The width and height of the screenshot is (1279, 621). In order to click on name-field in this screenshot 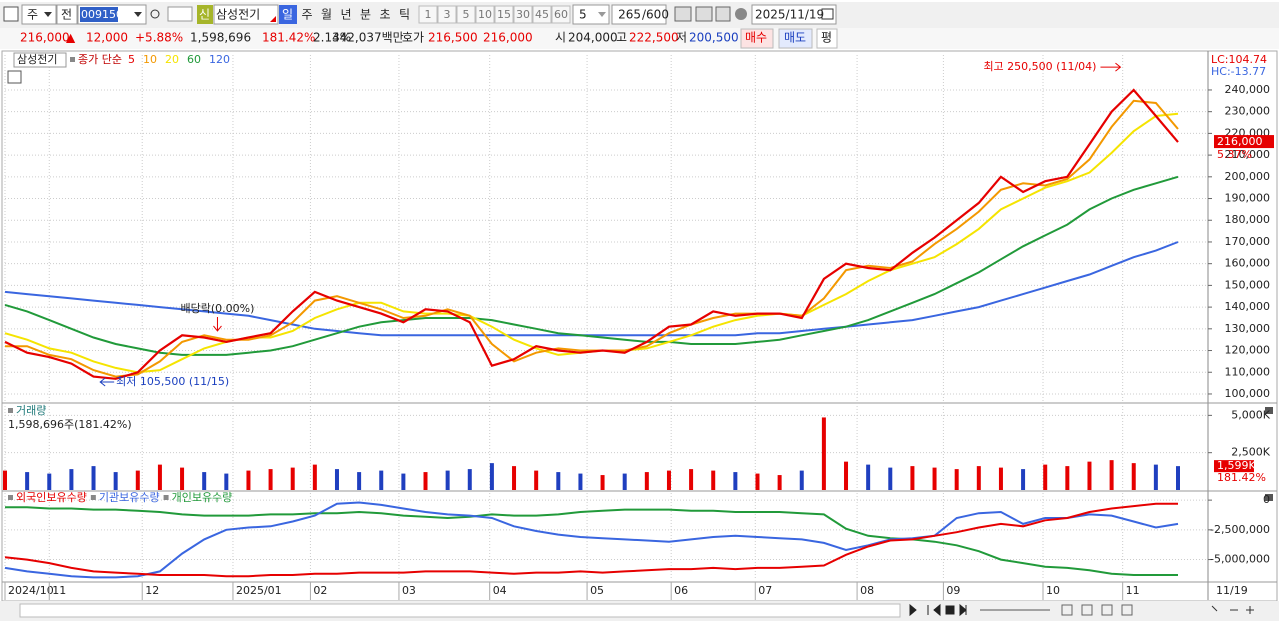, I will do `click(246, 14)`.